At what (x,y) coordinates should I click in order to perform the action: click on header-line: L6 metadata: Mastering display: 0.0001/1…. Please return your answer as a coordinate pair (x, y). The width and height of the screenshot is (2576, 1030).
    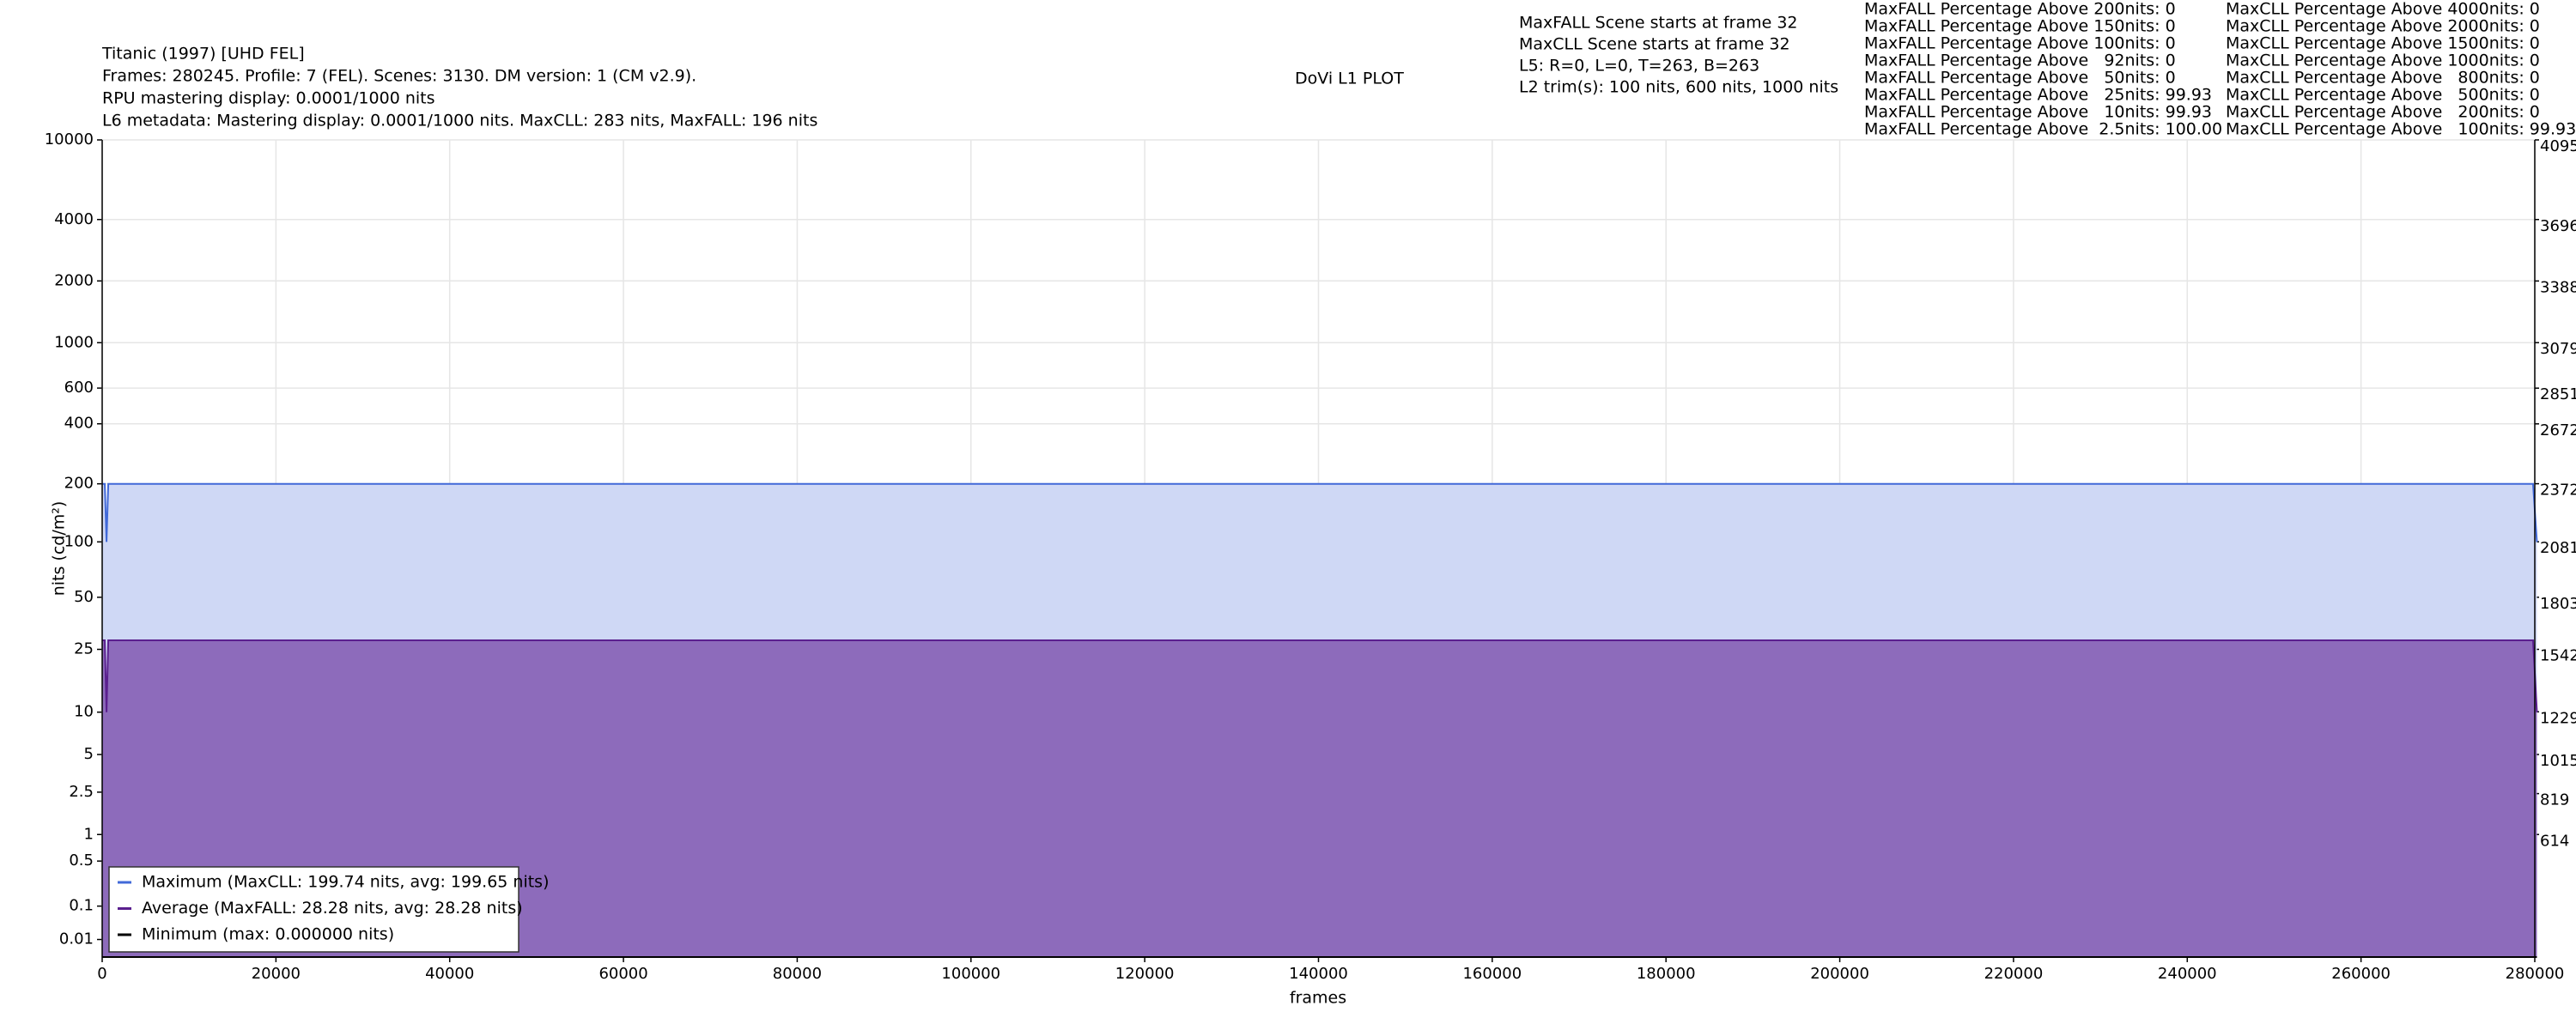
    Looking at the image, I should click on (459, 121).